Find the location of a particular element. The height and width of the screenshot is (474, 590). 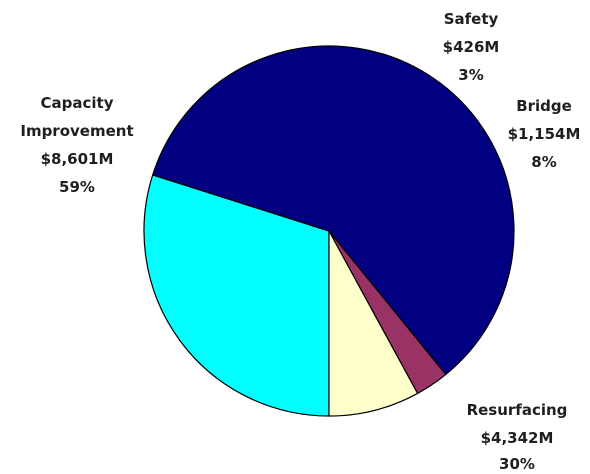

label-resurfacing: Resurfacing $4,342M 30% is located at coordinates (517, 437).